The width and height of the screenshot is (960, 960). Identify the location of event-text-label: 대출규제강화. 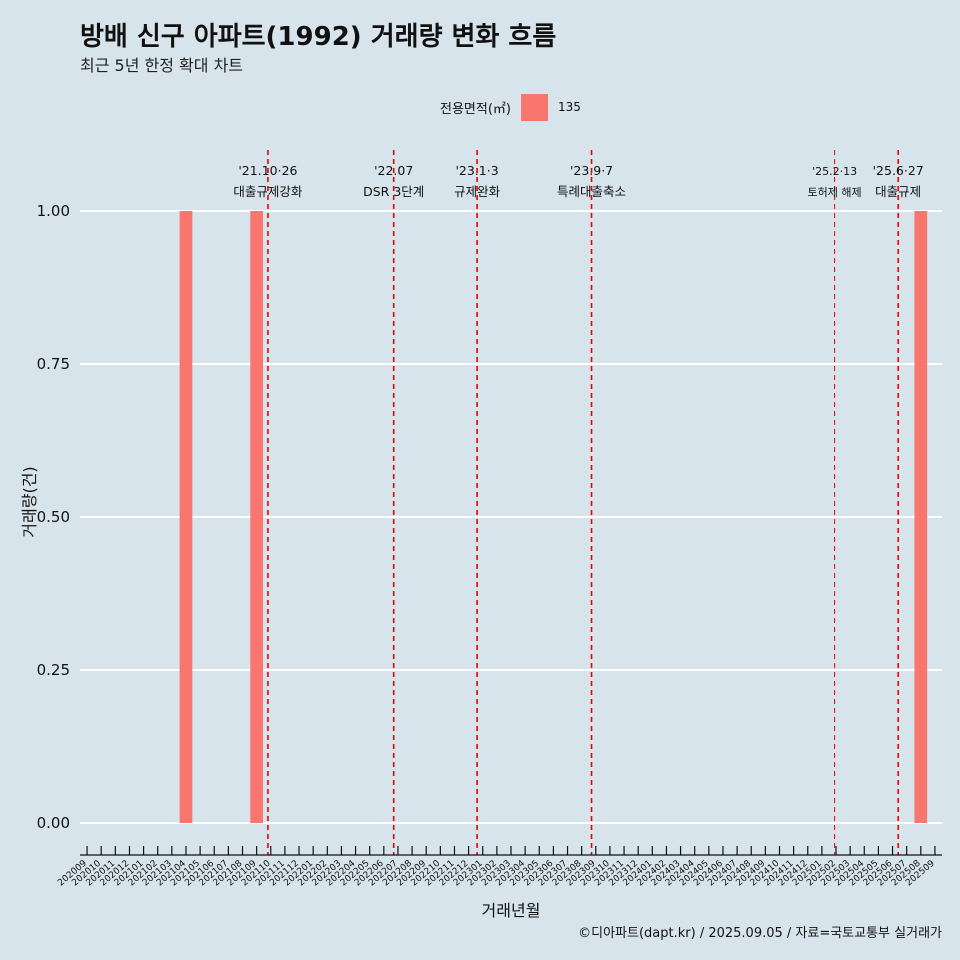
(268, 191).